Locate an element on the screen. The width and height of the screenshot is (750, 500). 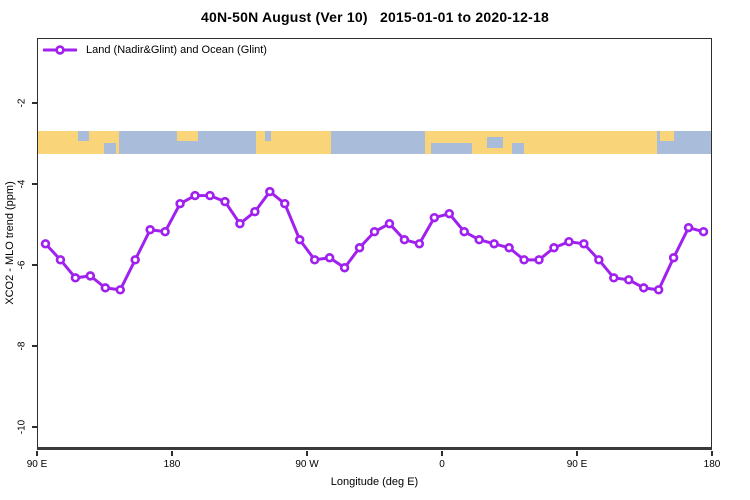
legend-line-marker-icon is located at coordinates (60, 50).